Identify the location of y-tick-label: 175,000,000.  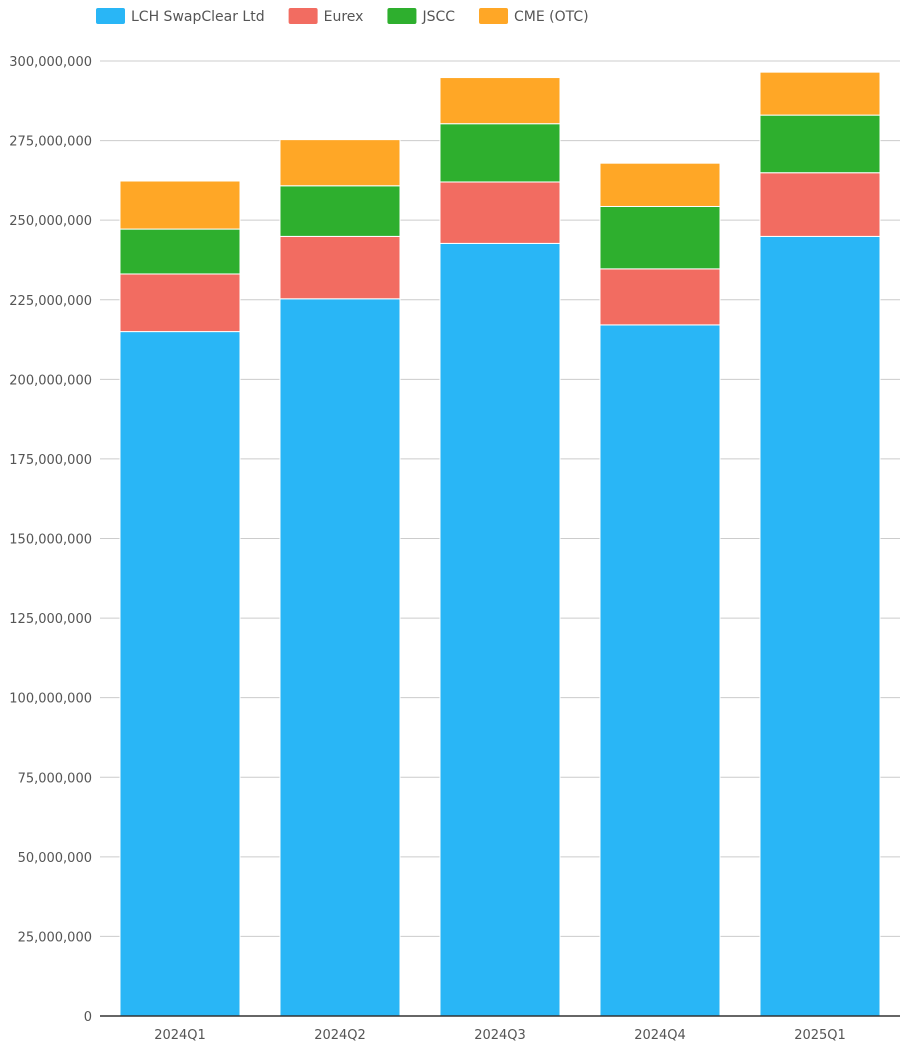
(50, 460).